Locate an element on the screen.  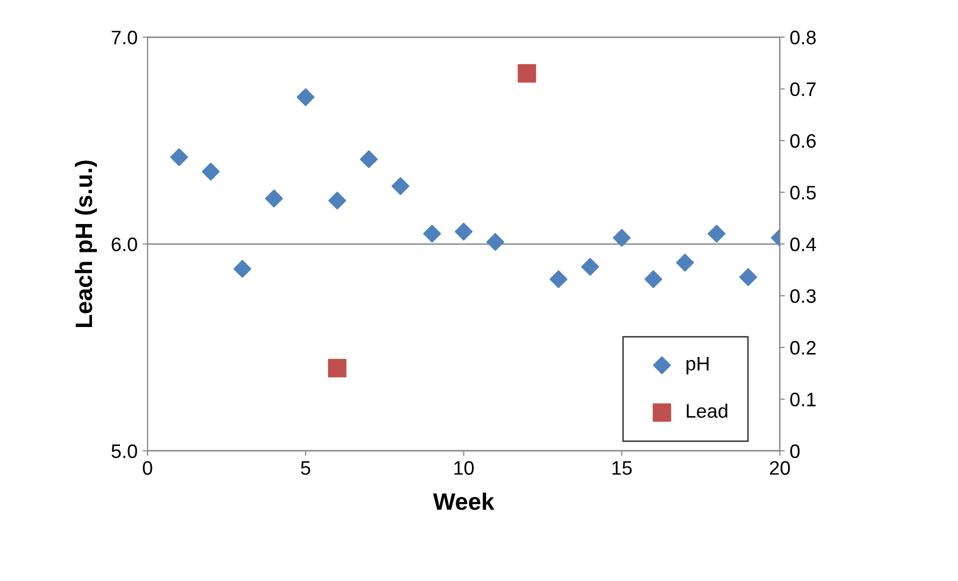
x-tick-label: 0 is located at coordinates (147, 468).